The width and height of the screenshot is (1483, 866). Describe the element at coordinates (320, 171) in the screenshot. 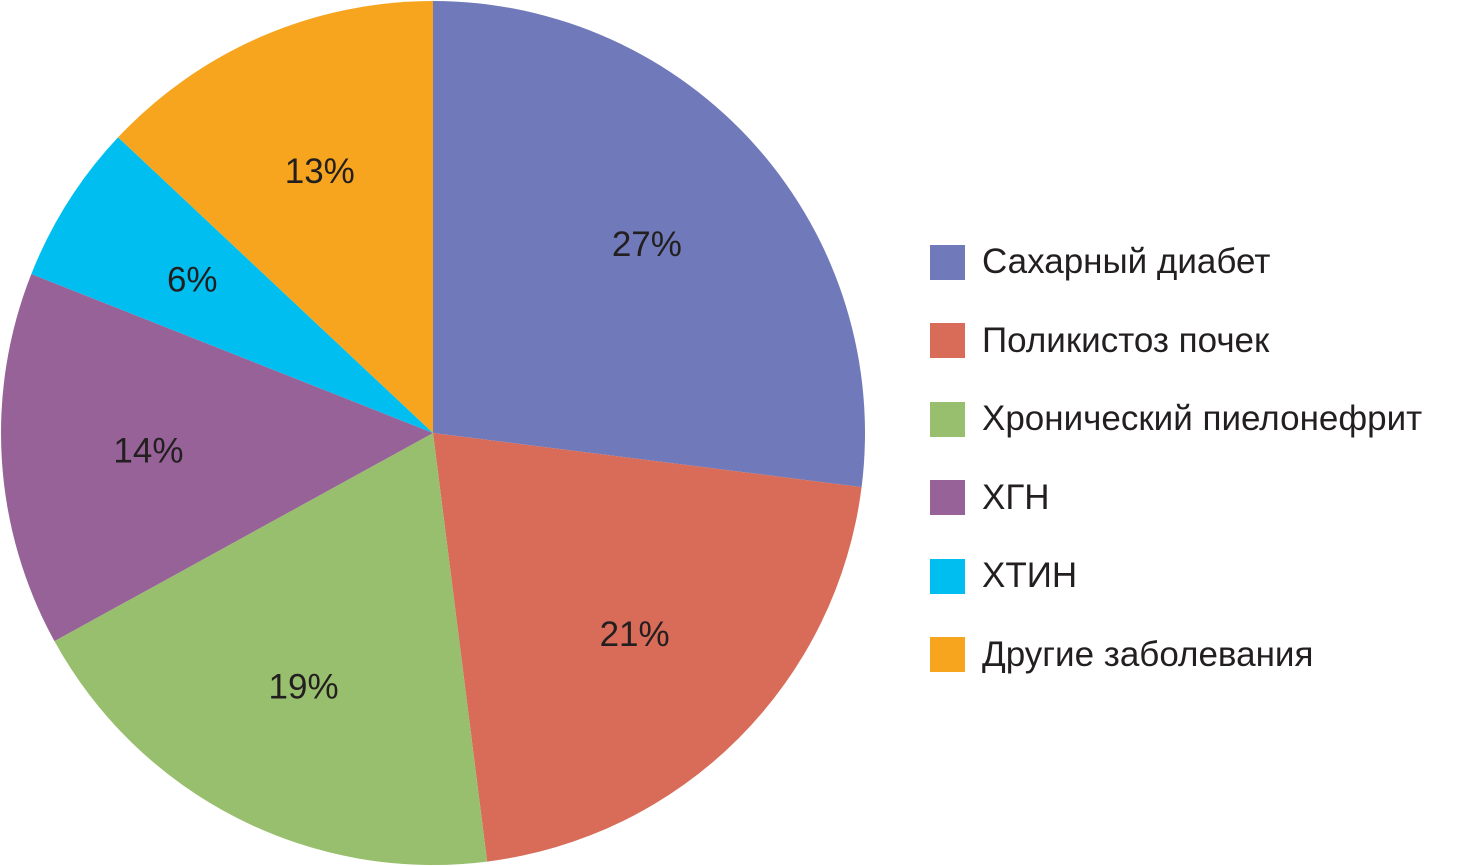

I see `slice-value-label: 13%` at that location.